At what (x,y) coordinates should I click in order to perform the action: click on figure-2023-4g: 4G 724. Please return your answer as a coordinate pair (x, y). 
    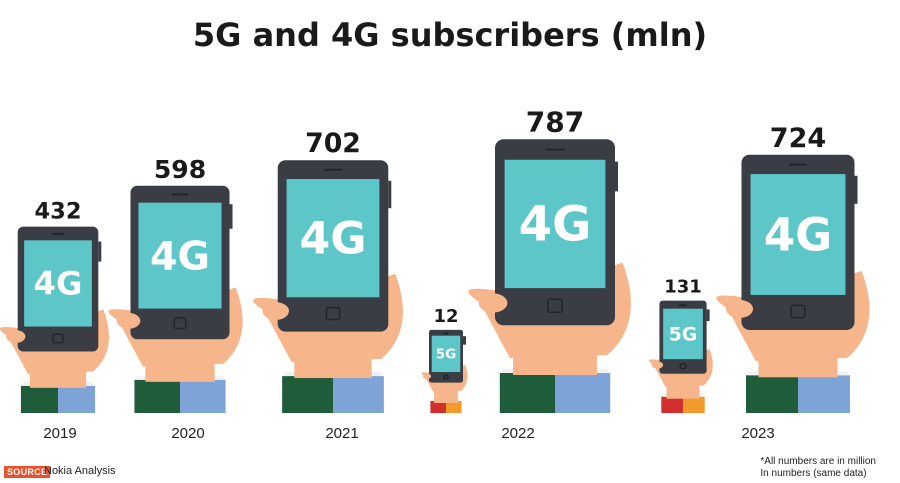
    Looking at the image, I should click on (793, 268).